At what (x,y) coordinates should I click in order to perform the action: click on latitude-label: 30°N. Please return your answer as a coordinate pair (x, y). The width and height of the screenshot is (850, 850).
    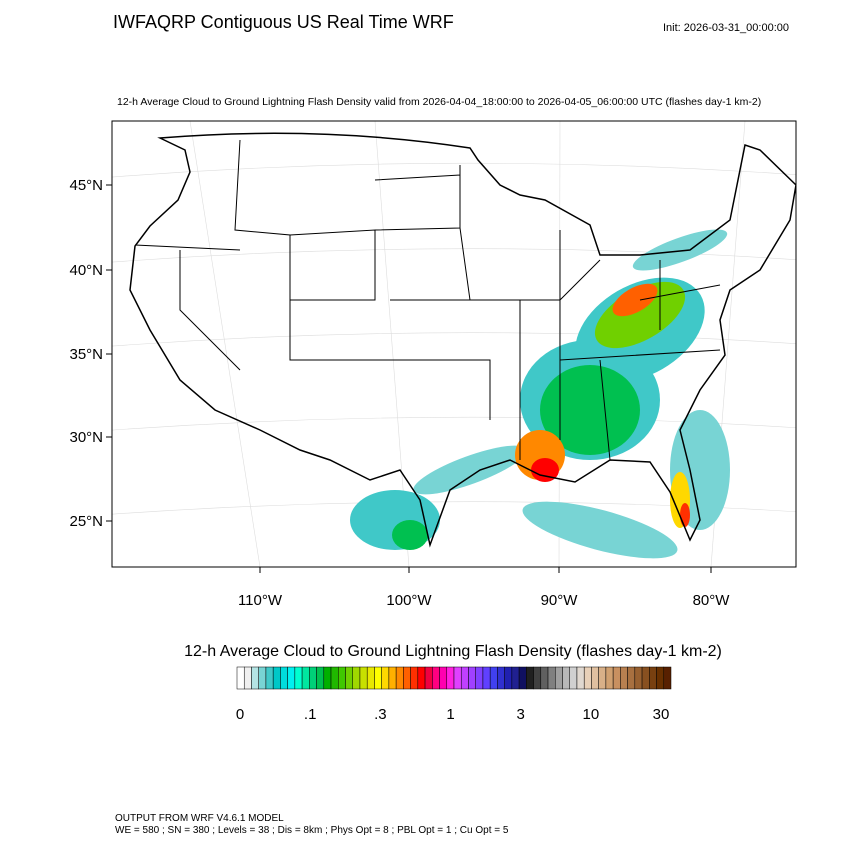
    Looking at the image, I should click on (86, 437).